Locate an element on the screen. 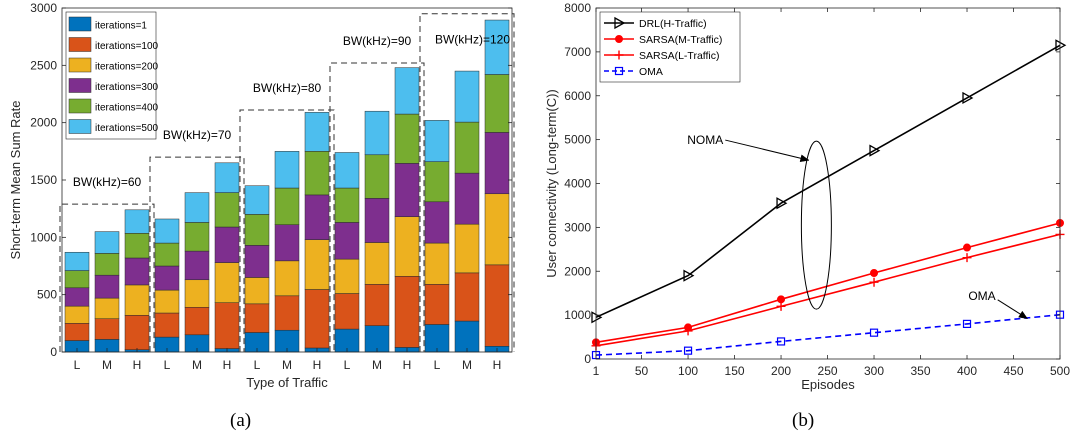 The width and height of the screenshot is (1071, 439). legend-label-6: iterations=500 is located at coordinates (127, 128).